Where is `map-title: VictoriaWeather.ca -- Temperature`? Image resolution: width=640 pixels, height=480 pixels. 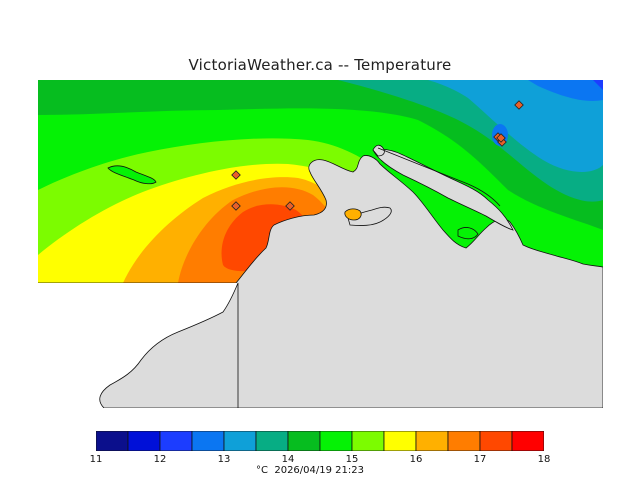 map-title: VictoriaWeather.ca -- Temperature is located at coordinates (320, 65).